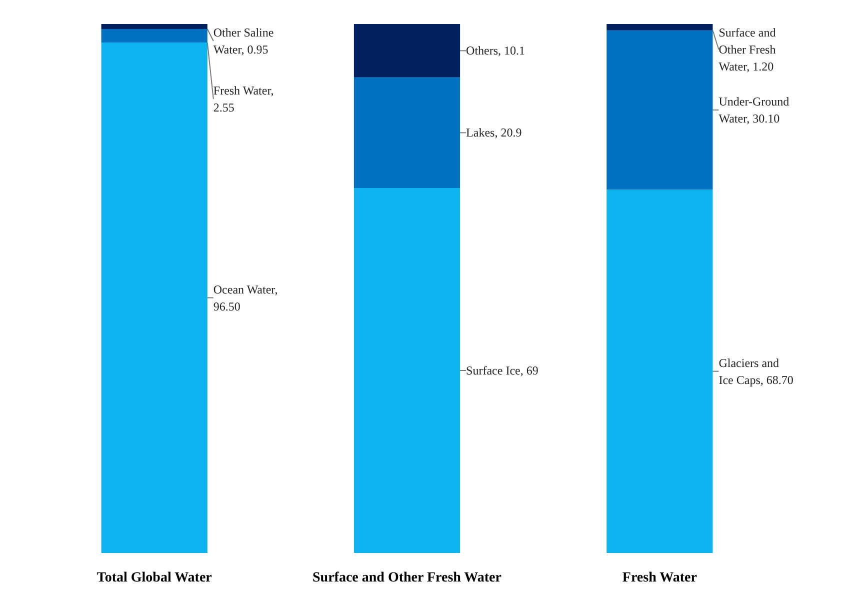  Describe the element at coordinates (407, 578) in the screenshot. I see `x-tick-label: Surface and Other Fresh Water` at that location.